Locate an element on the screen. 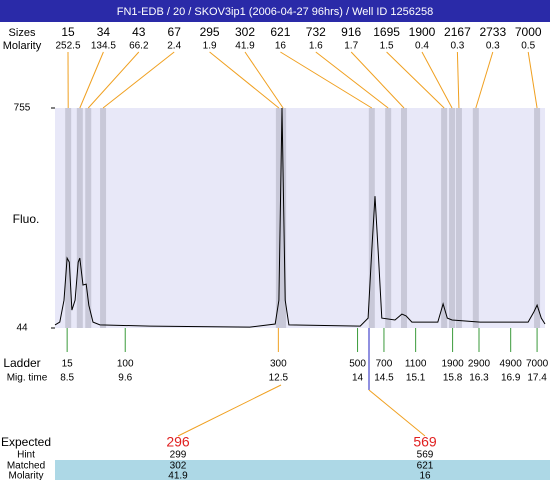 This screenshot has height=480, width=550. peak-size: 43 is located at coordinates (139, 32).